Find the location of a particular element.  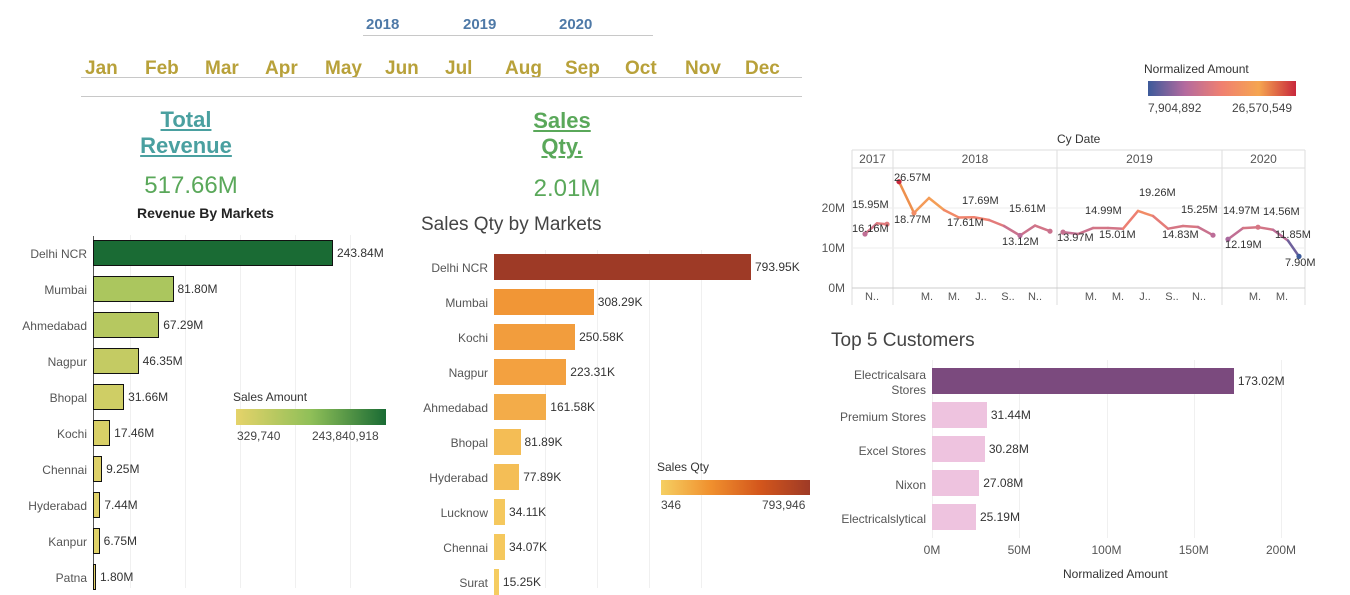

revenue-bar-label: Patna is located at coordinates (43, 578).